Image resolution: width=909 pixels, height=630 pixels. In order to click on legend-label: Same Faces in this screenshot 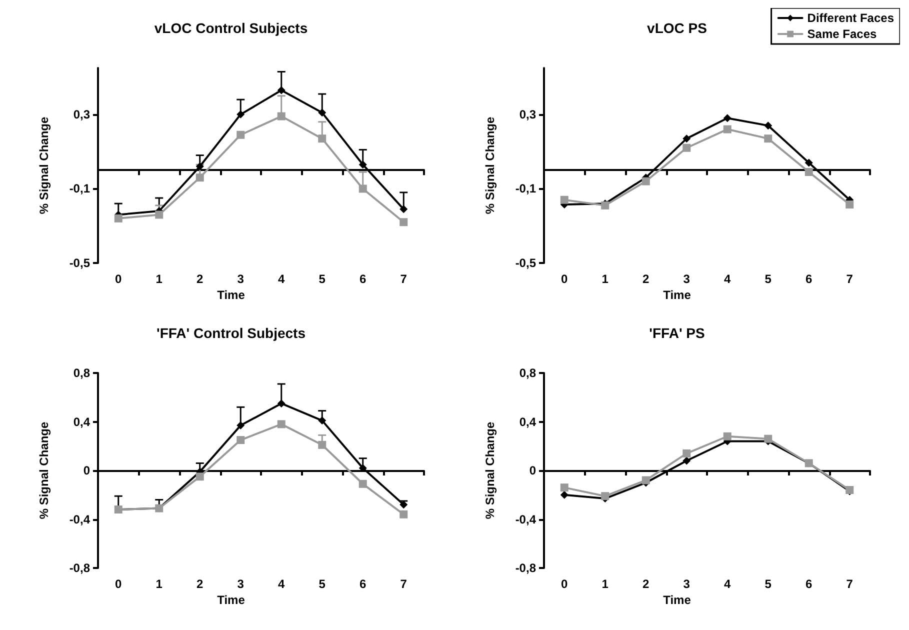, I will do `click(842, 34)`.